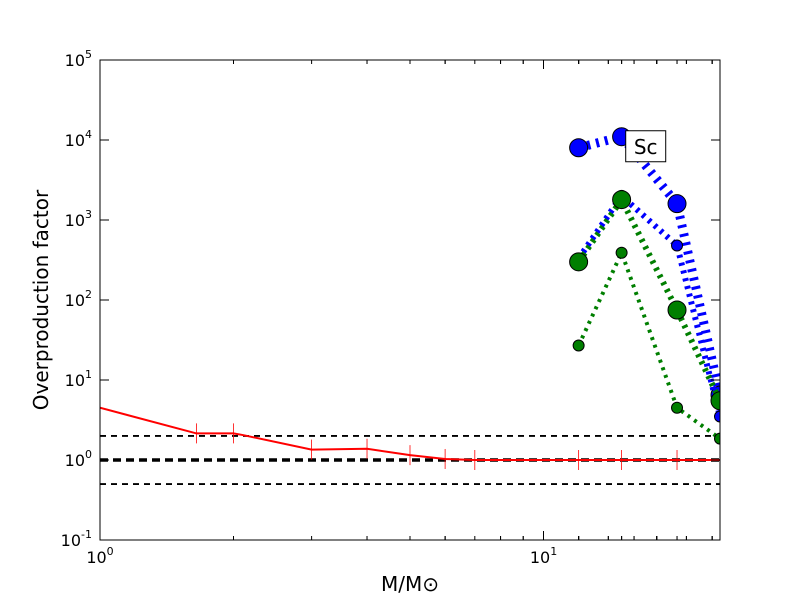 This screenshot has height=600, width=800. What do you see at coordinates (78, 459) in the screenshot?
I see `y-tick-label-1: 10⁰` at bounding box center [78, 459].